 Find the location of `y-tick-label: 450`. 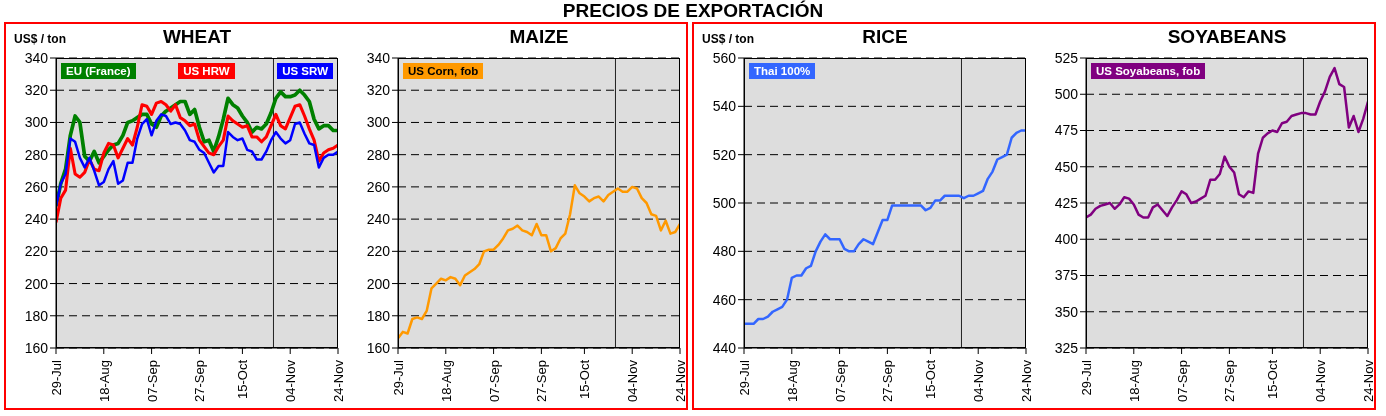

y-tick-label: 450 is located at coordinates (1066, 166).